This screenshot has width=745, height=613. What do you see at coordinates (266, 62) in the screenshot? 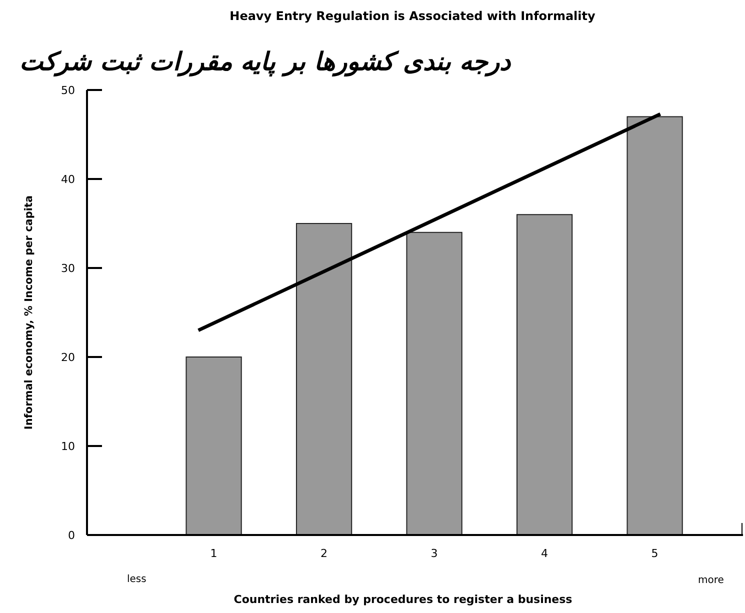
I see `chart-subtitle: درجه بندی کشورها بر پایه مقررات ثبت شرکت` at bounding box center [266, 62].